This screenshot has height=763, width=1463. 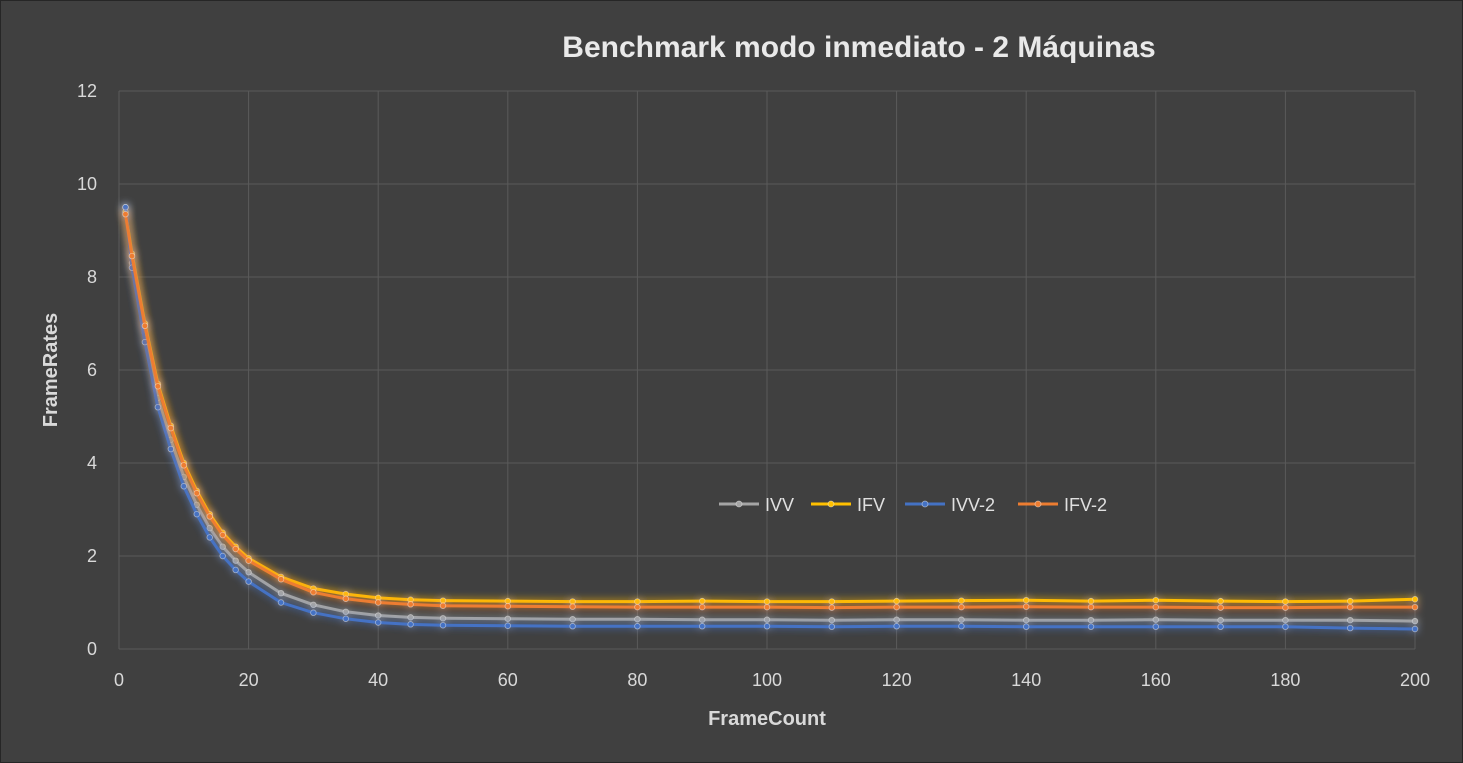 What do you see at coordinates (871, 505) in the screenshot?
I see `legend-label: IFV` at bounding box center [871, 505].